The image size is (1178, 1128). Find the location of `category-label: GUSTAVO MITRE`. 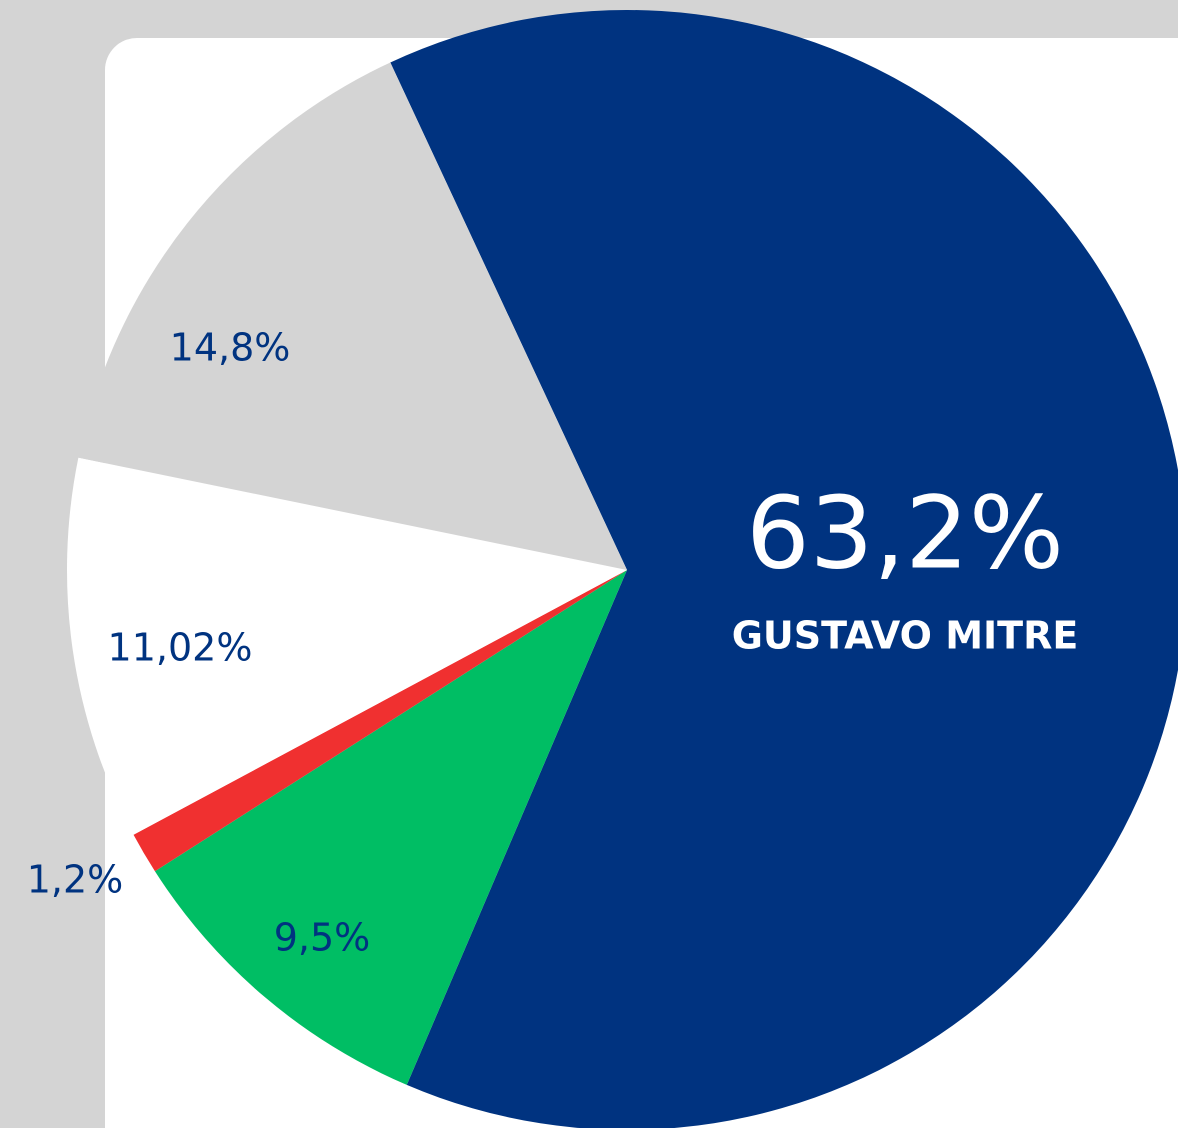

category-label: GUSTAVO MITRE is located at coordinates (905, 636).